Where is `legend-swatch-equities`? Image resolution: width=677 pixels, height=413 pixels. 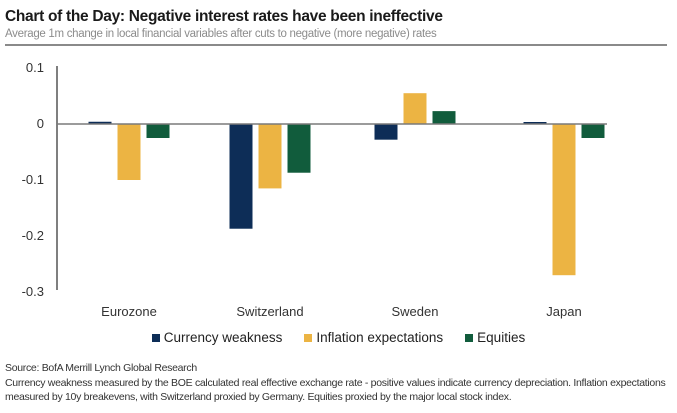
legend-swatch-equities is located at coordinates (469, 337).